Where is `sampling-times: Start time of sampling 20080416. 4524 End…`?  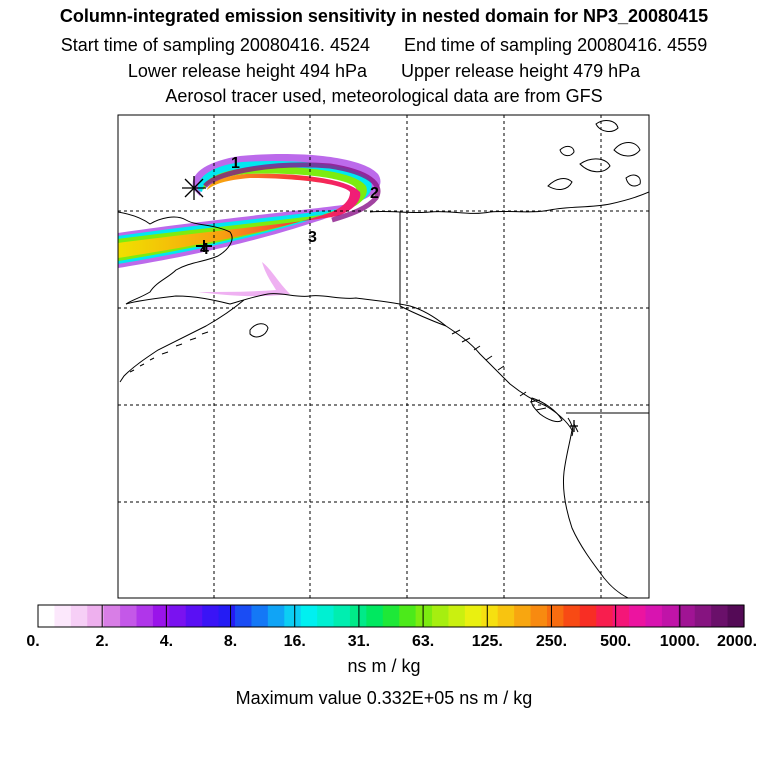
sampling-times: Start time of sampling 20080416. 4524 End… is located at coordinates (384, 45).